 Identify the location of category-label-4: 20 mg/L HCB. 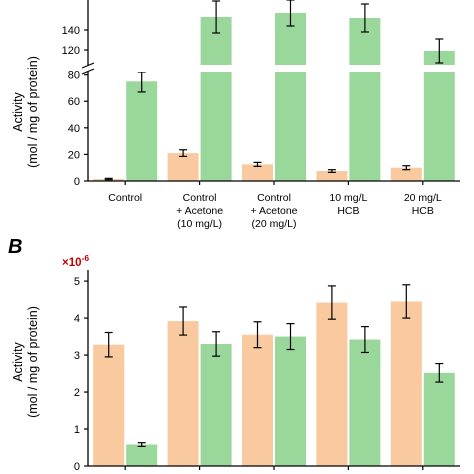
(423, 204).